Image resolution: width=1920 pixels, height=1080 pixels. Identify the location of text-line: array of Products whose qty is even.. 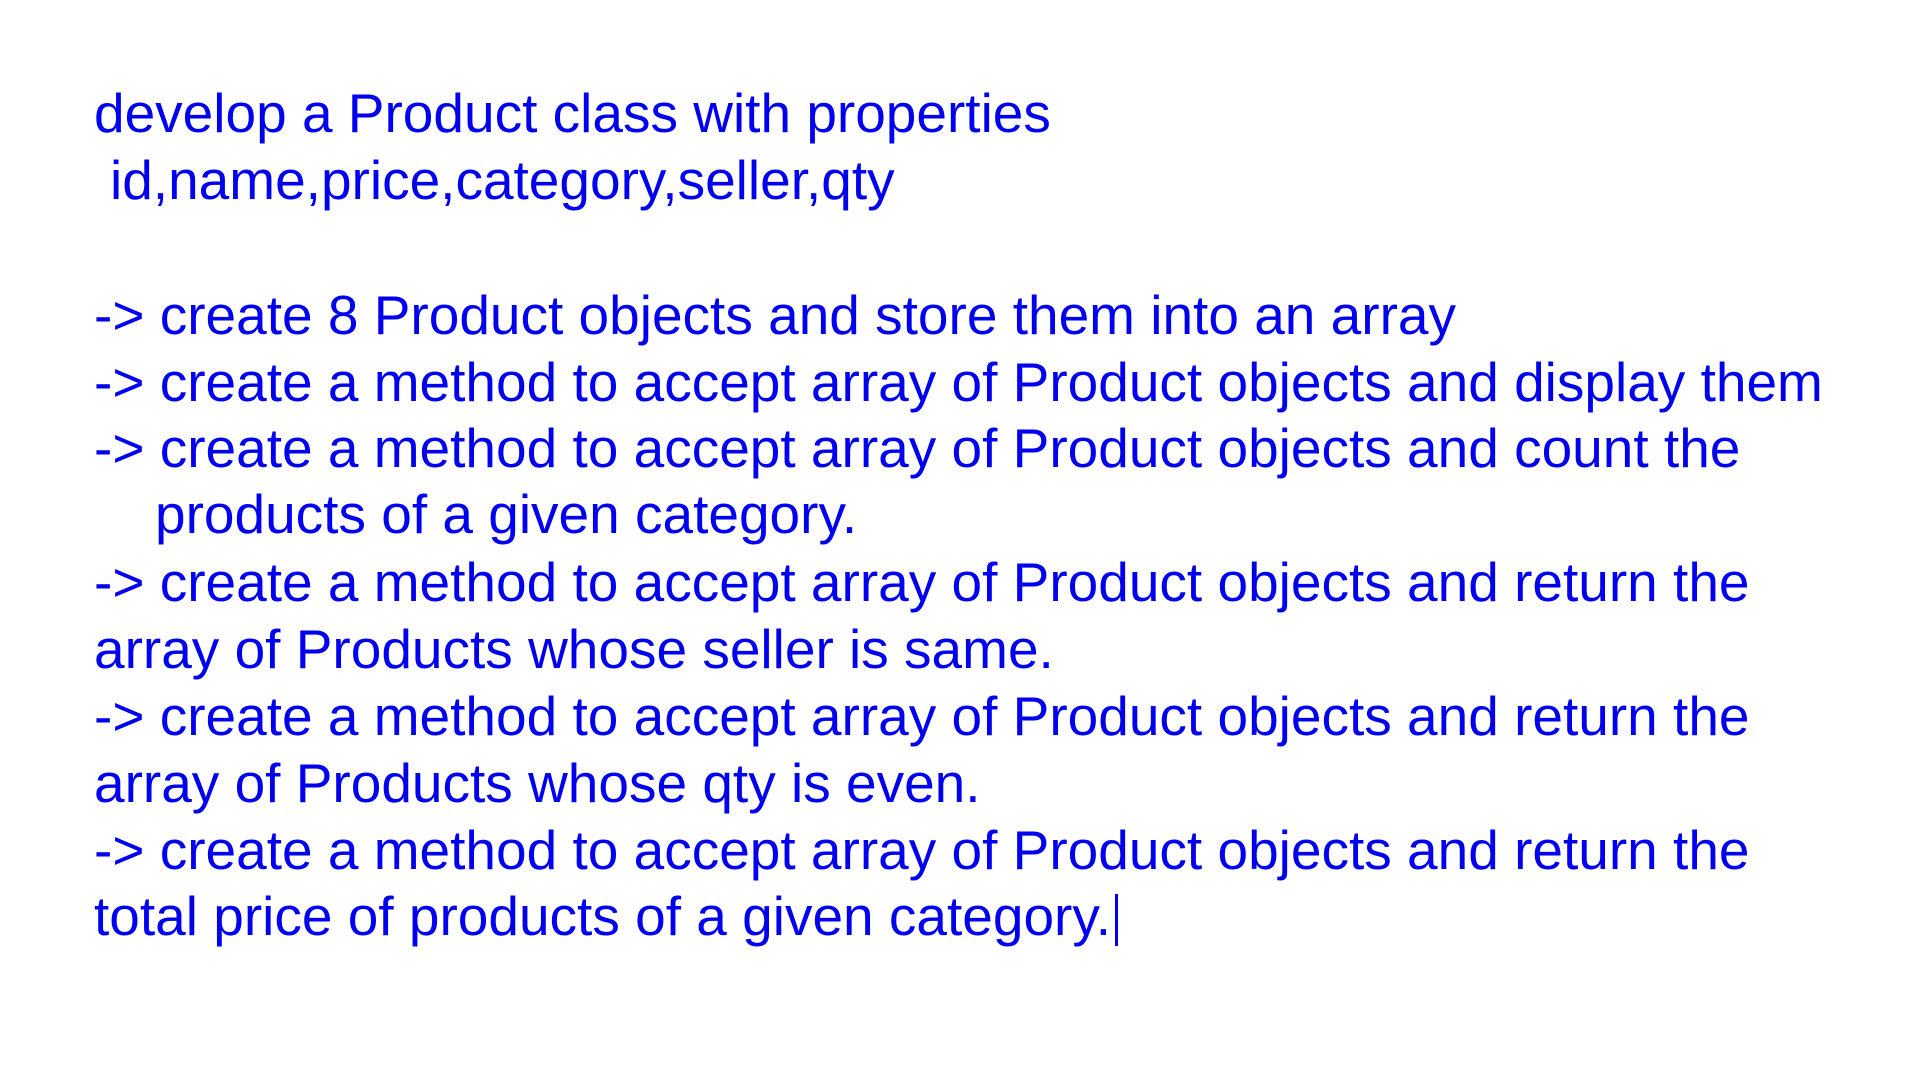
(537, 783).